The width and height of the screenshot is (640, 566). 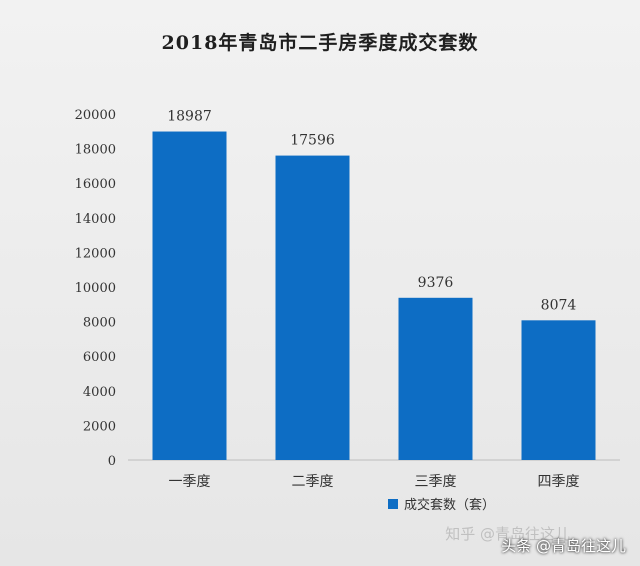 I want to click on y-tick-label: 6000, so click(x=99, y=357).